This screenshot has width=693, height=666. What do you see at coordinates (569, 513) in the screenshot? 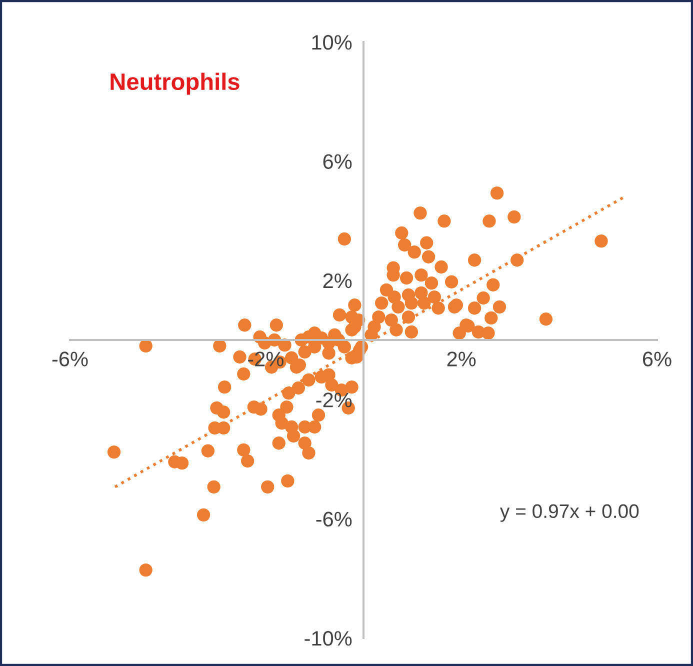
I see `annotation: y = 0.97x + 0.00` at bounding box center [569, 513].